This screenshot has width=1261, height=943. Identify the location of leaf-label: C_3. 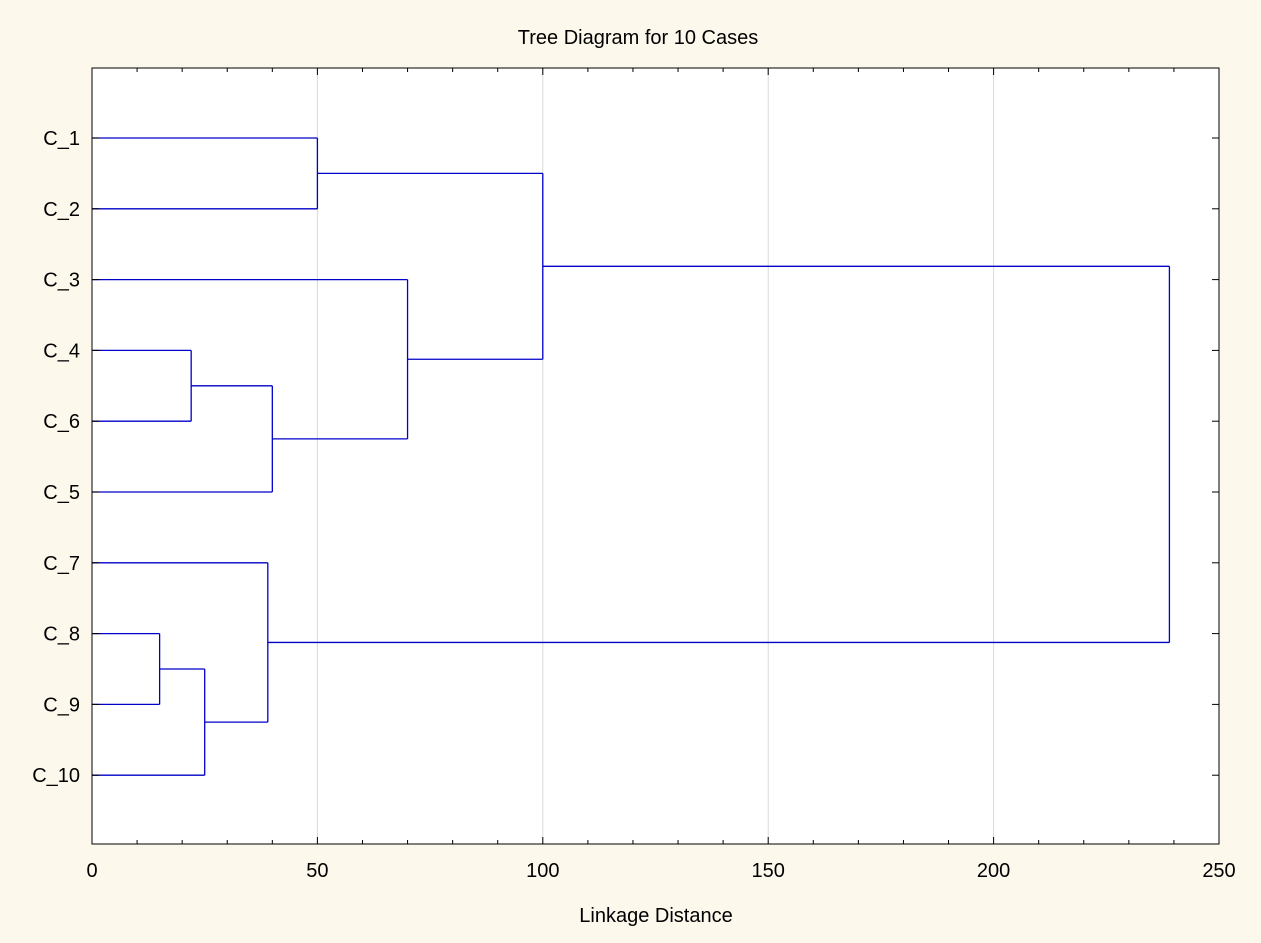
(61, 281).